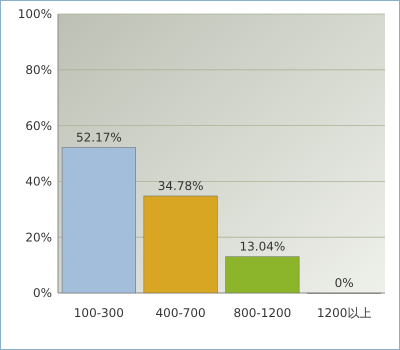  What do you see at coordinates (344, 313) in the screenshot?
I see `x-tick-label: 1200以上` at bounding box center [344, 313].